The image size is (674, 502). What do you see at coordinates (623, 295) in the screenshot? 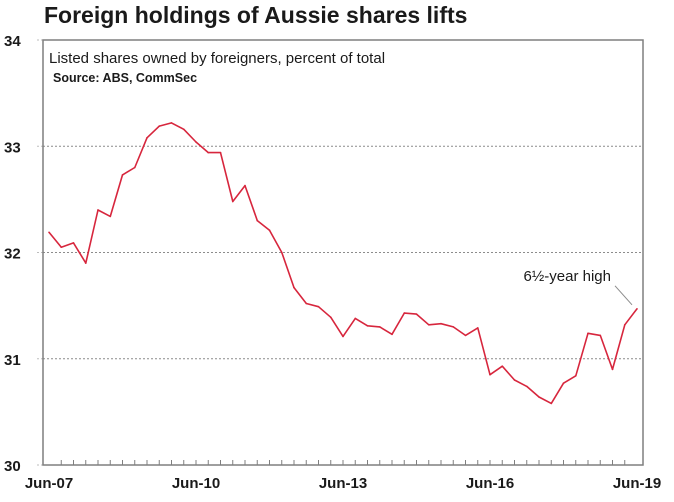
I see `annotation-leader-line` at bounding box center [623, 295].